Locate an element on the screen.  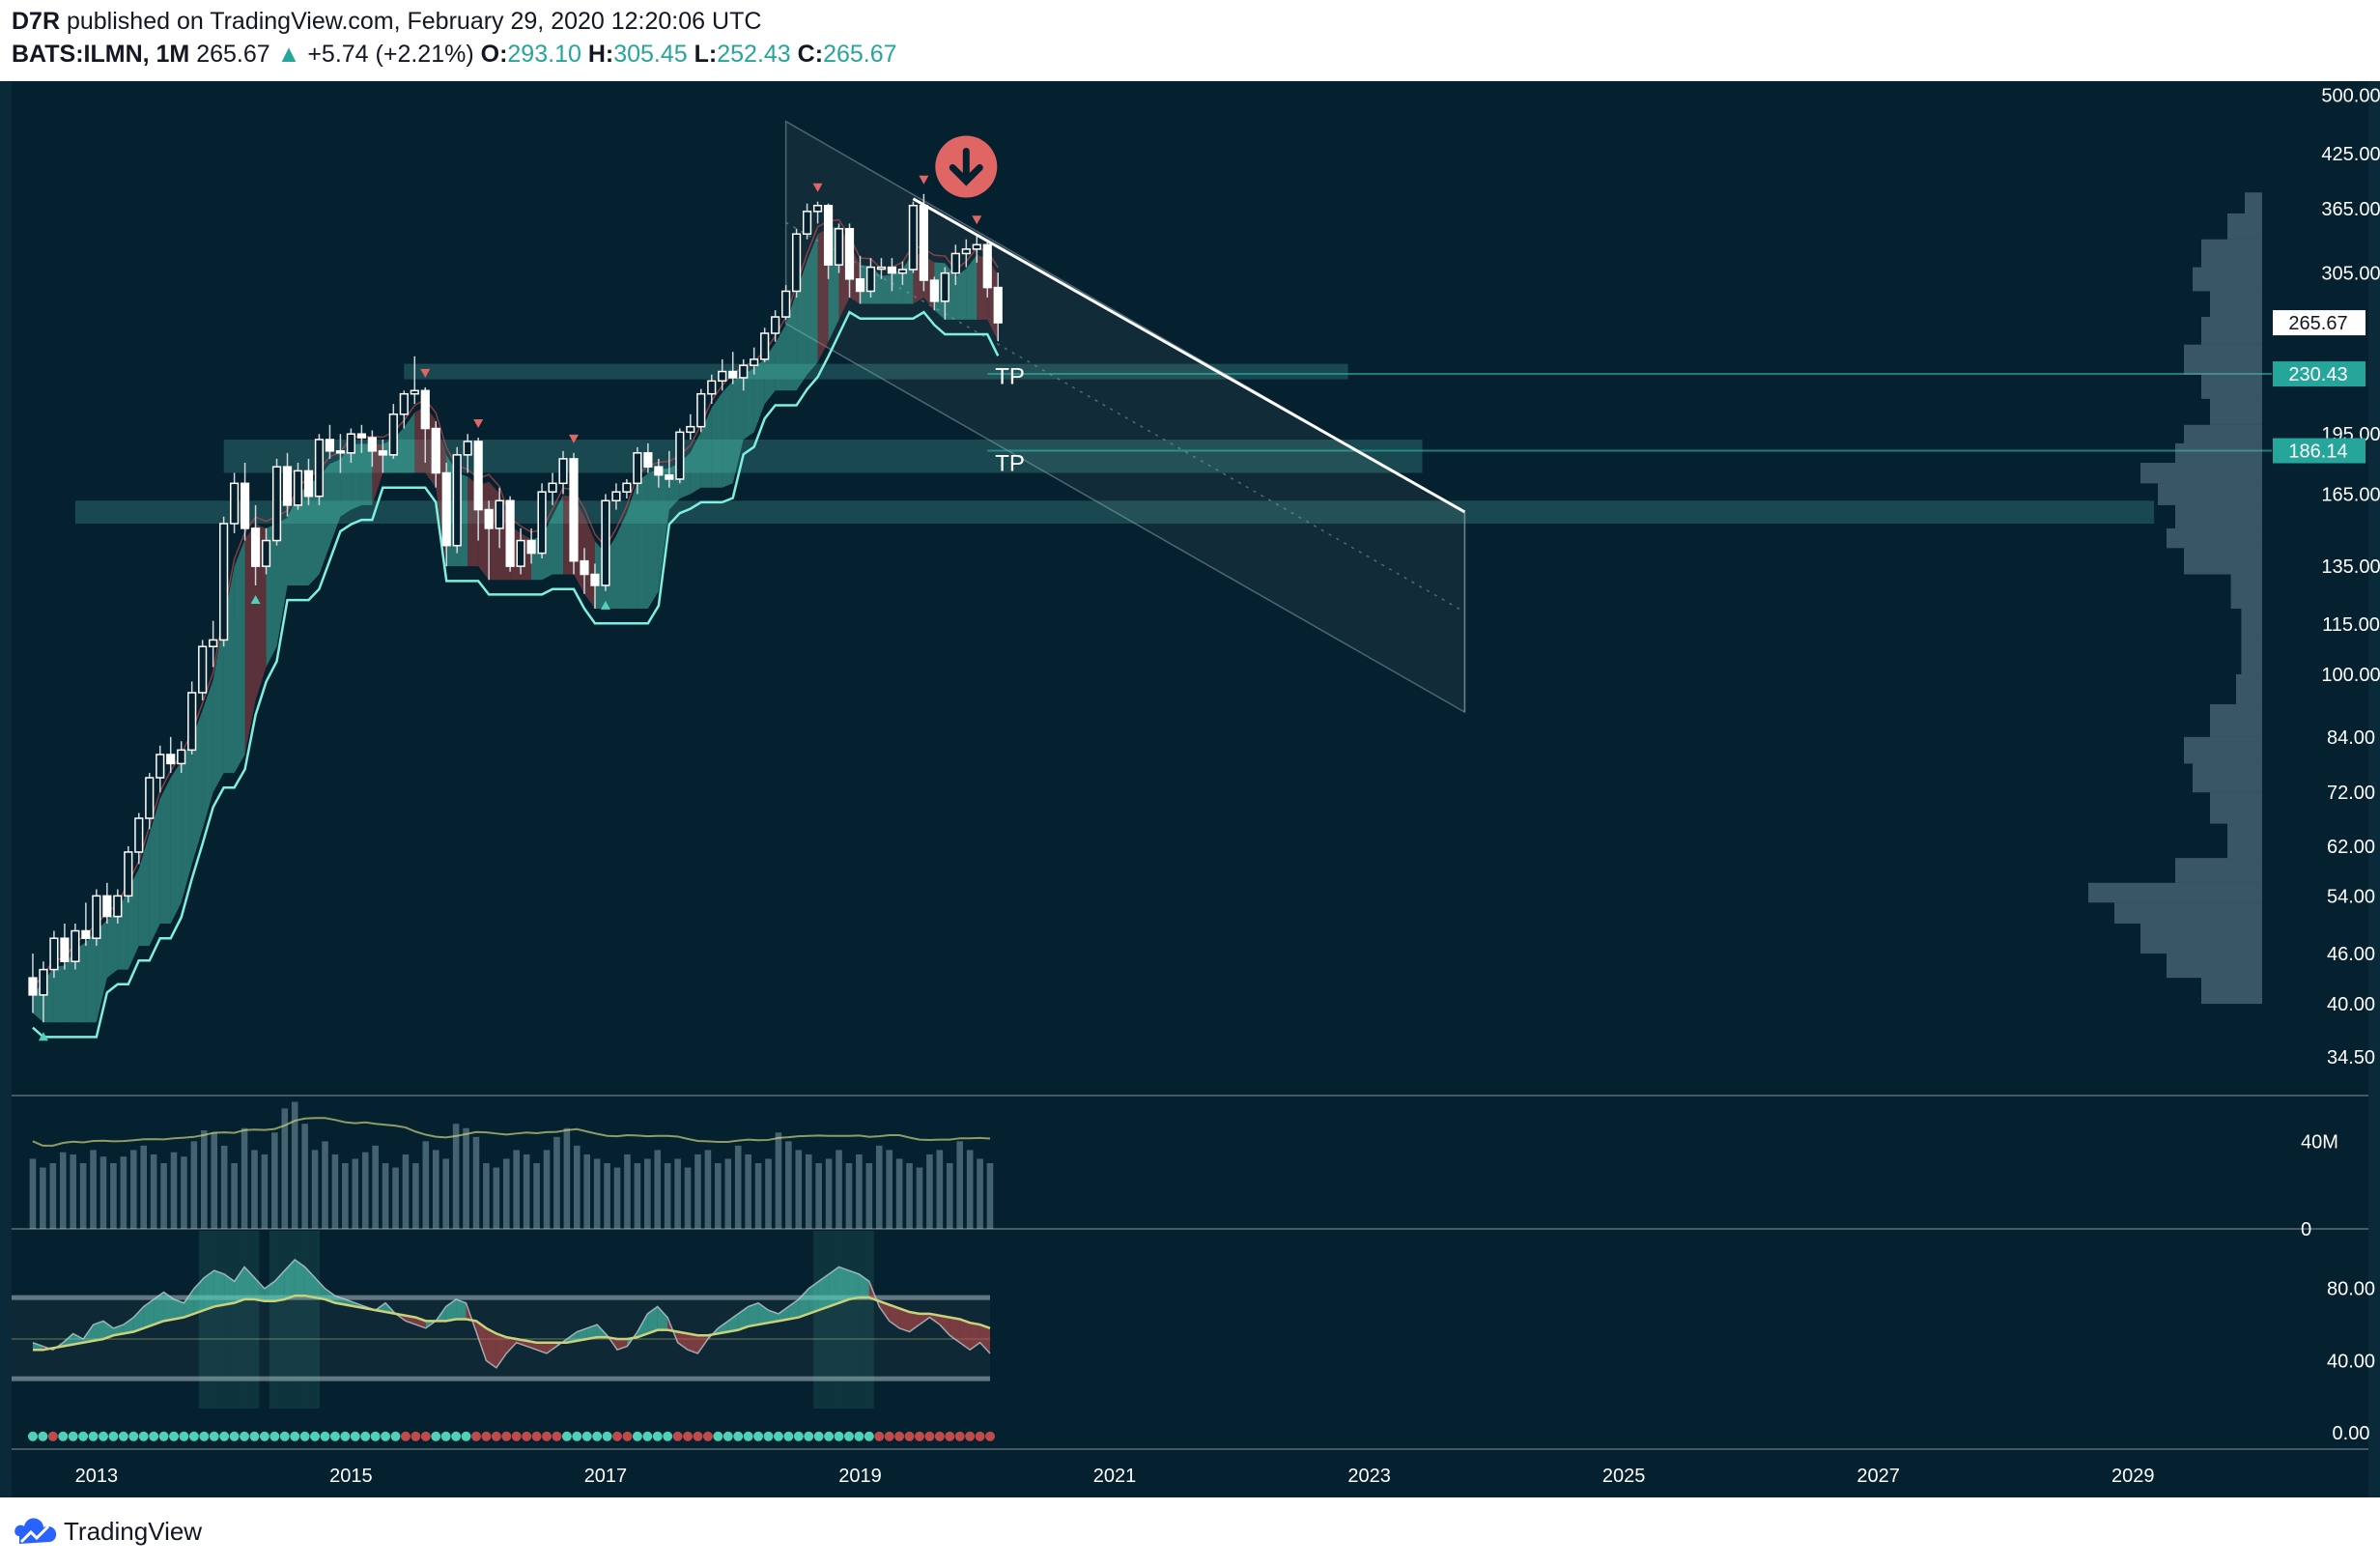
time-tick-label: 2019 is located at coordinates (860, 1476).